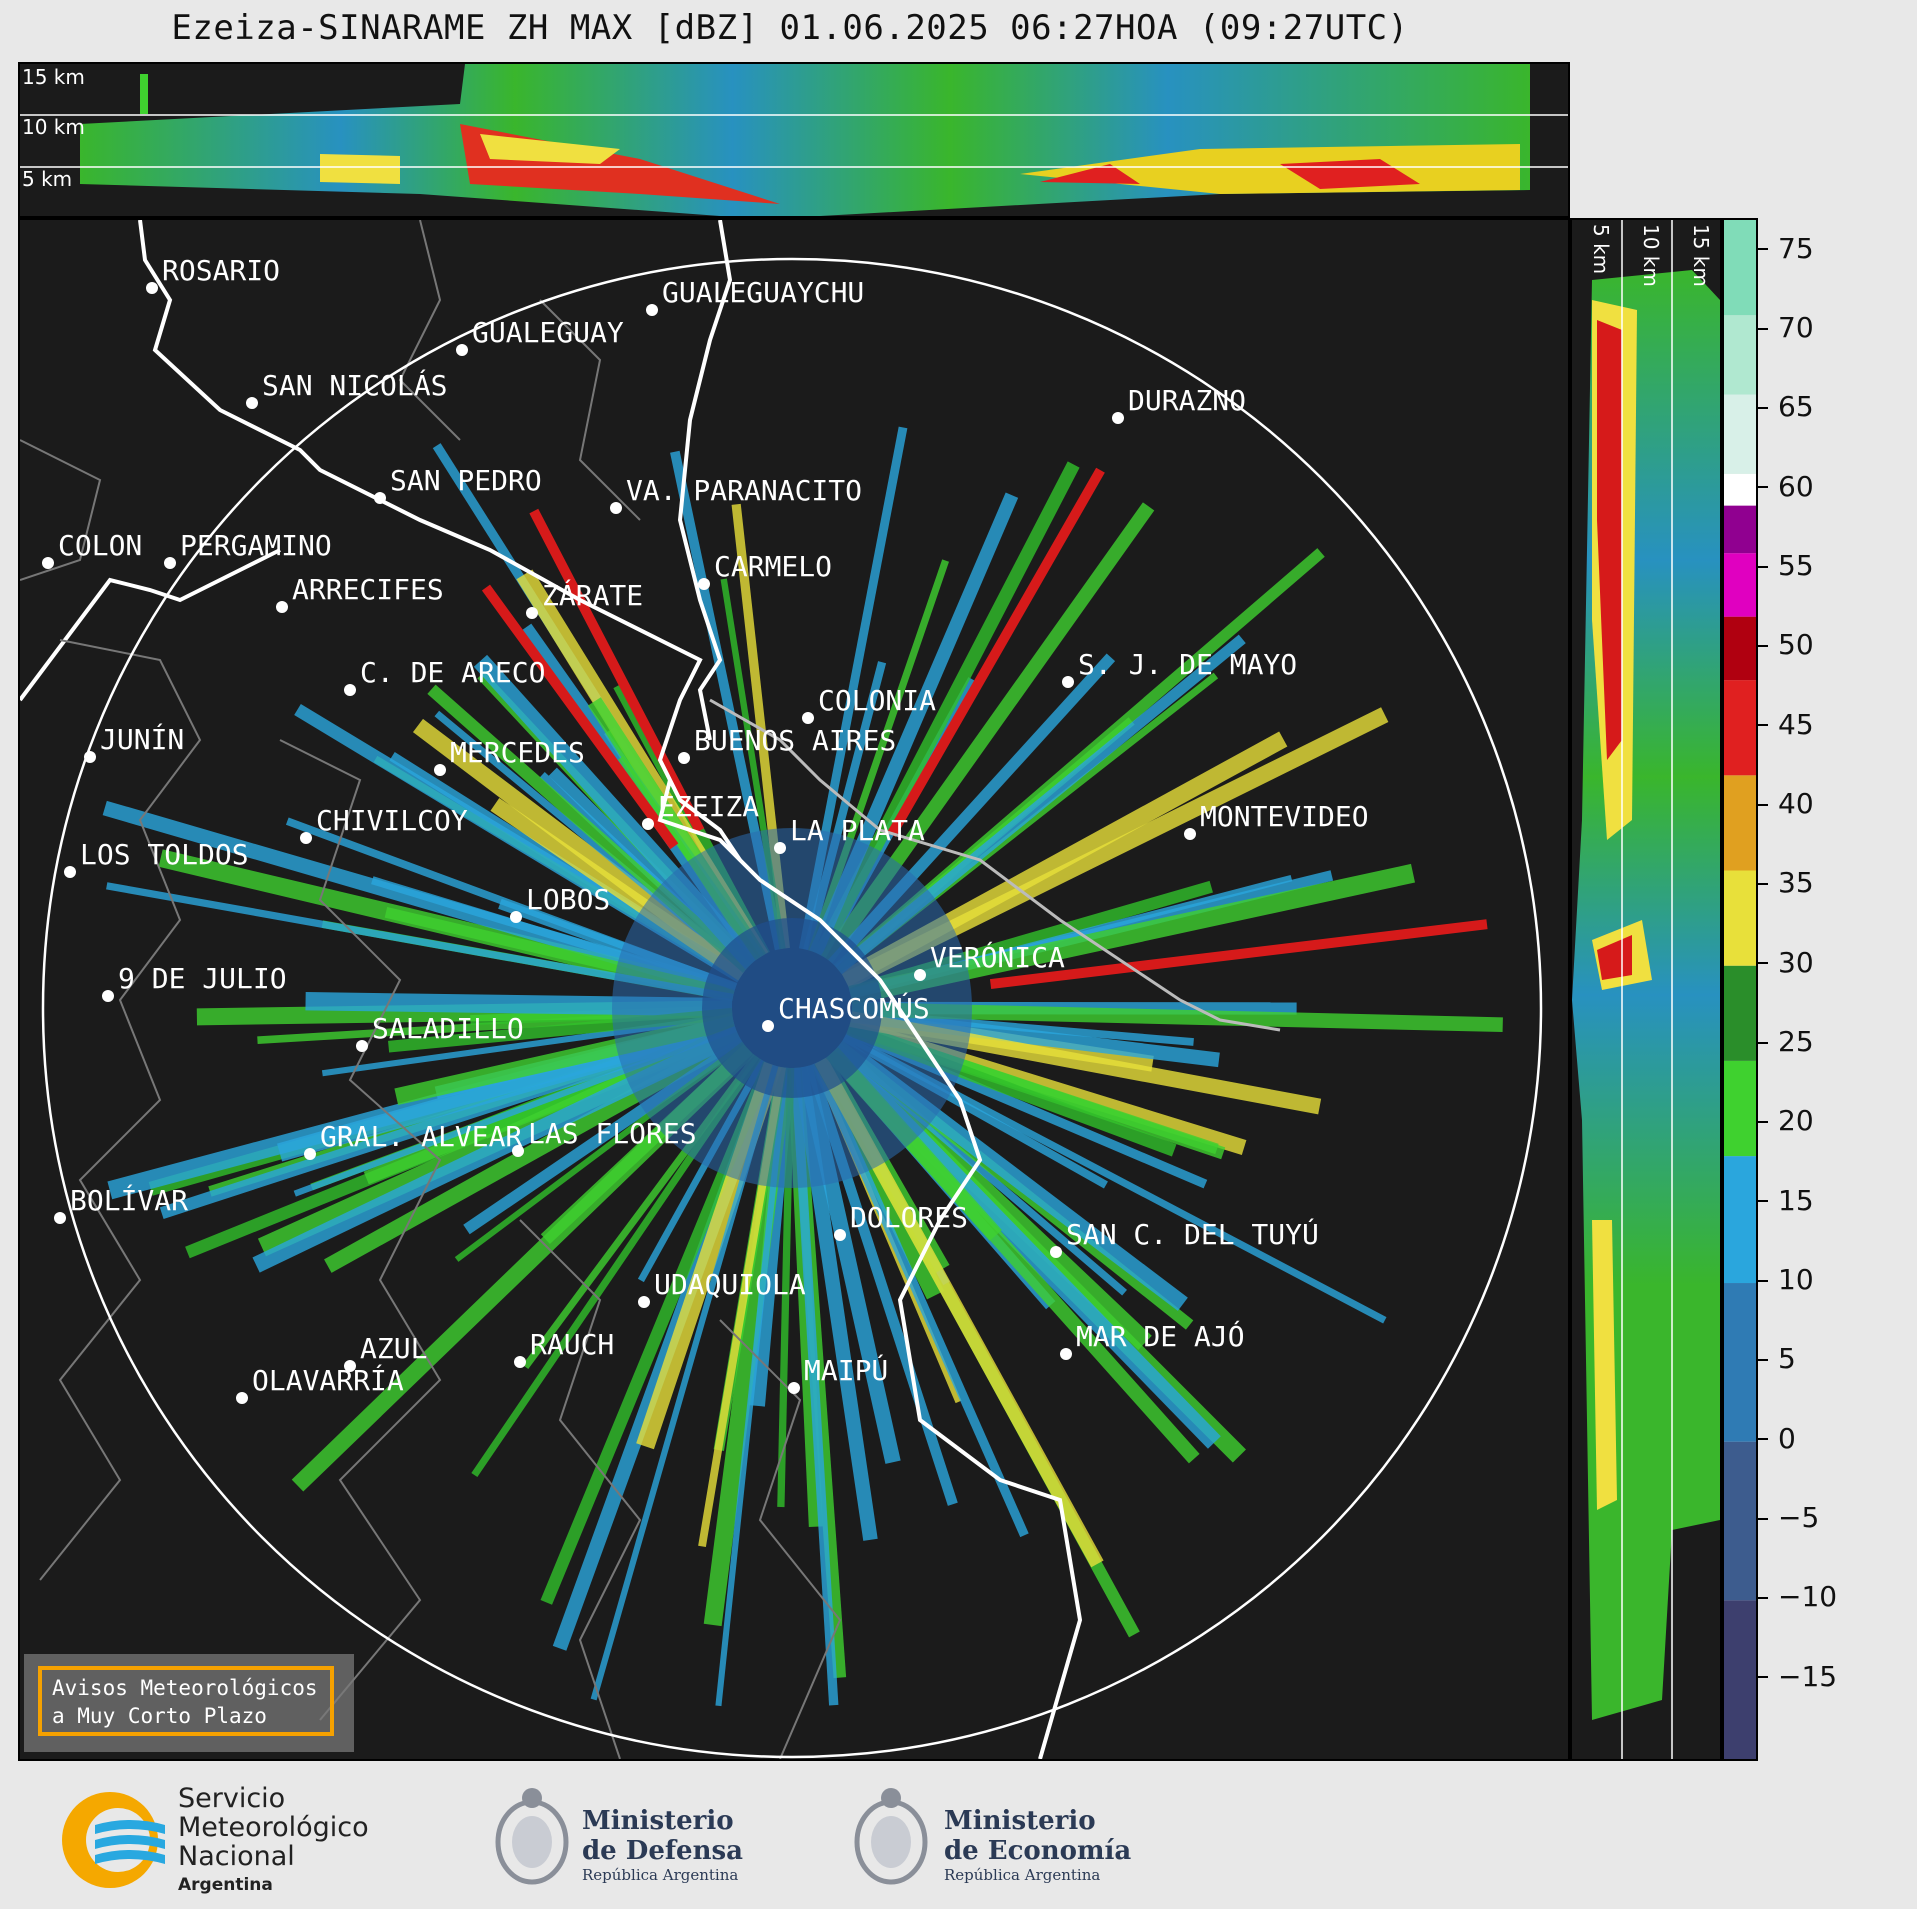 The height and width of the screenshot is (1909, 1917). Describe the element at coordinates (564, 1348) in the screenshot. I see `city-marker: RAUCH` at that location.